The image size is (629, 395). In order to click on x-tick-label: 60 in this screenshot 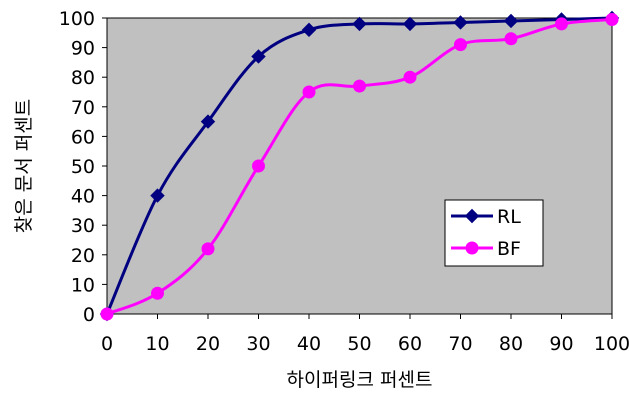, I will do `click(410, 344)`.